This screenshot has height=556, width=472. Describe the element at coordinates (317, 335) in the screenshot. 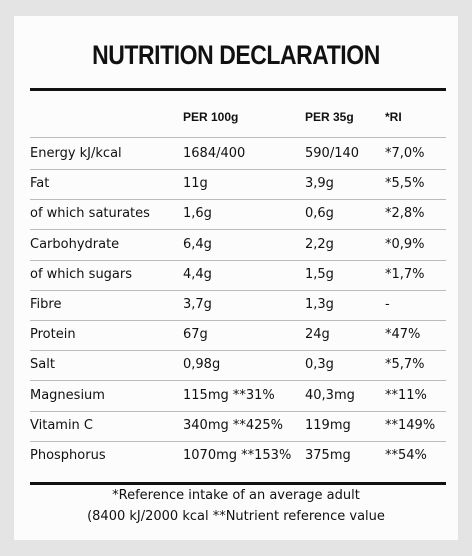

I see `cell-value: 24g` at that location.